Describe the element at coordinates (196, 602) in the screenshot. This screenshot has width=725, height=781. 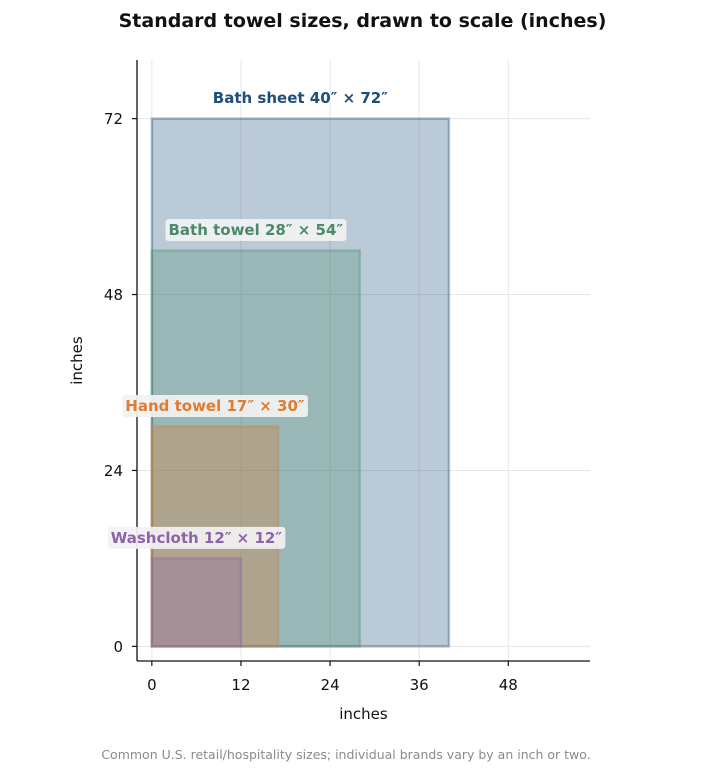
I see `washcloth-rect` at that location.